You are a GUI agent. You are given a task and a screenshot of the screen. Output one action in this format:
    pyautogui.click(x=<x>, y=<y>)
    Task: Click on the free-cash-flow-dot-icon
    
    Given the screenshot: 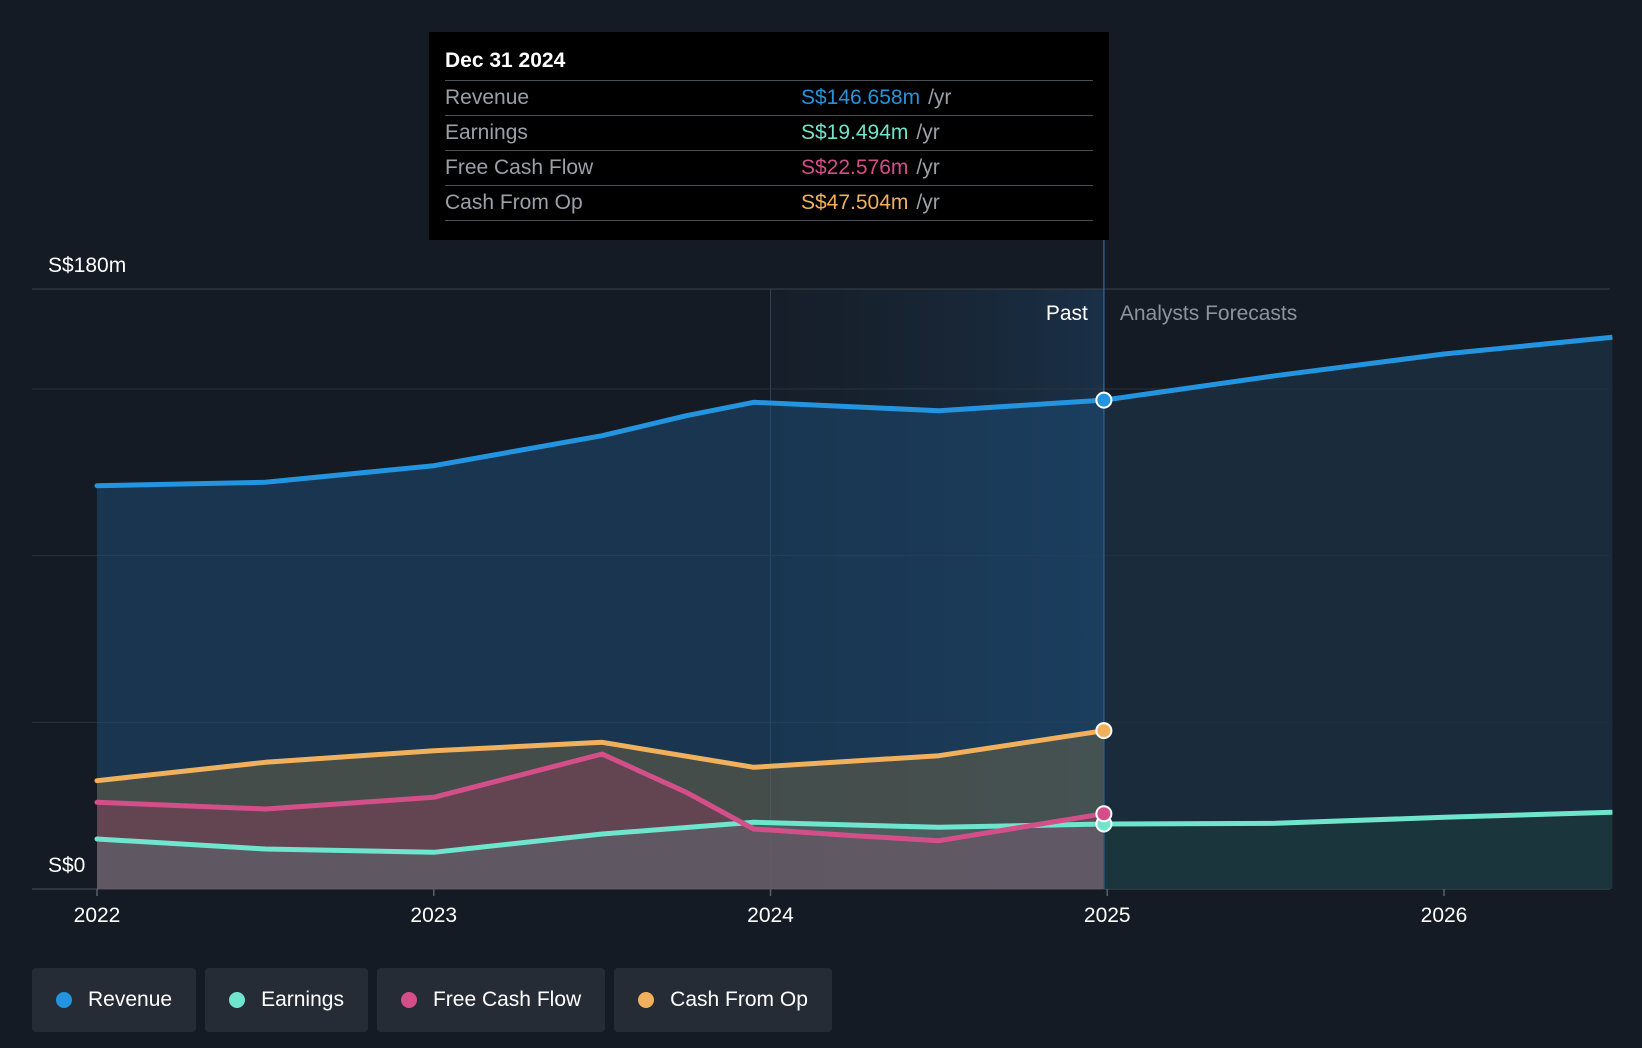 What is the action you would take?
    pyautogui.click(x=408, y=1000)
    